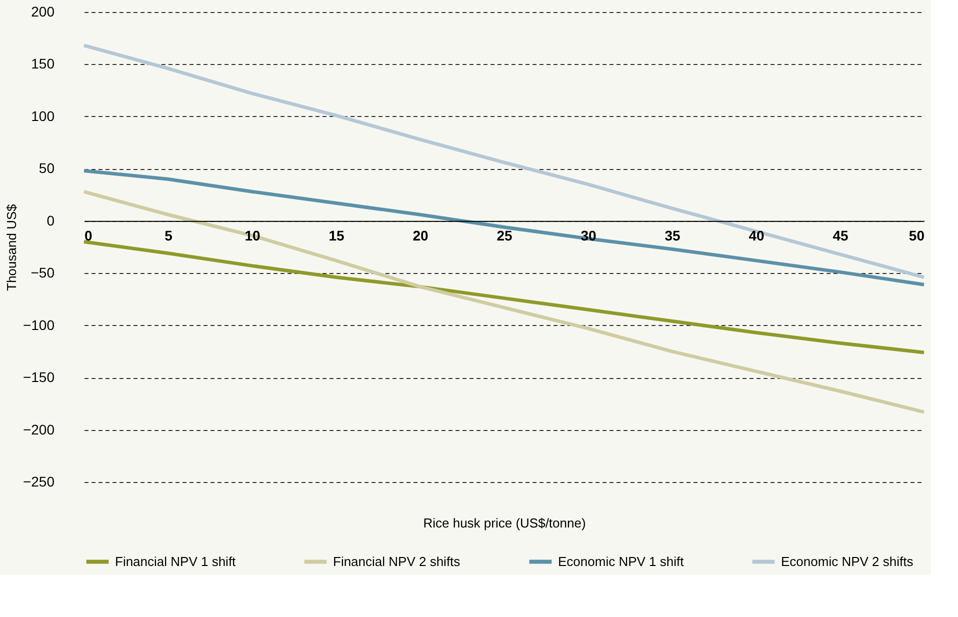 The width and height of the screenshot is (958, 617). Describe the element at coordinates (175, 561) in the screenshot. I see `legend-label: Financial NPV 1 shift` at that location.